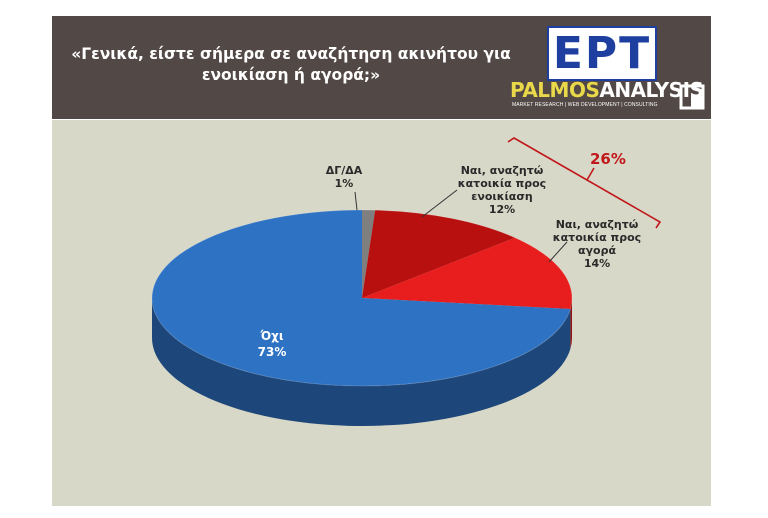 This screenshot has width=768, height=518. What do you see at coordinates (608, 159) in the screenshot?
I see `bracket-total-label: 26%` at bounding box center [608, 159].